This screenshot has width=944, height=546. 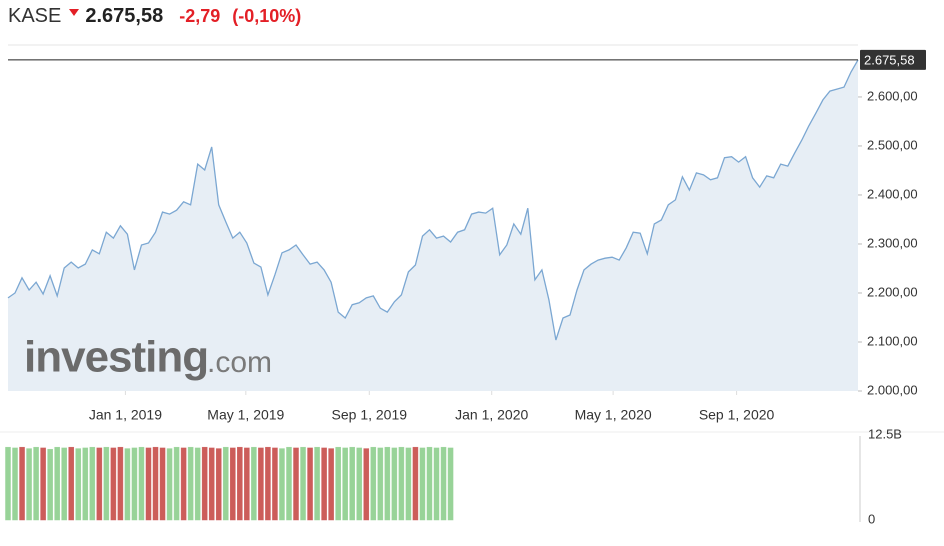 What do you see at coordinates (239, 362) in the screenshot?
I see `watermark-suffix: .com` at bounding box center [239, 362].